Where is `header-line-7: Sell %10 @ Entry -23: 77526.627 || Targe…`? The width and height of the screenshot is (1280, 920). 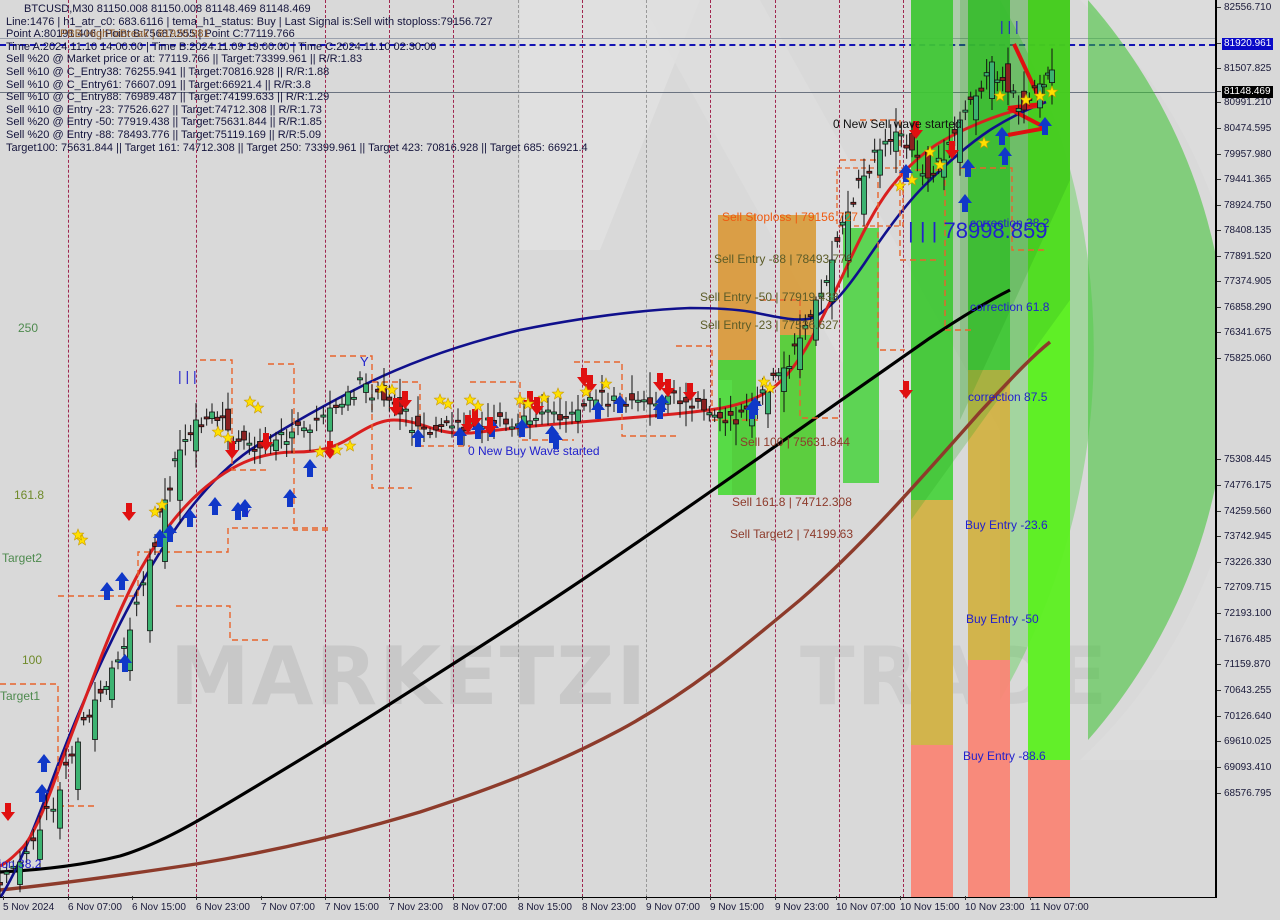 header-line-7: Sell %10 @ Entry -23: 77526.627 || Targe… is located at coordinates (164, 109).